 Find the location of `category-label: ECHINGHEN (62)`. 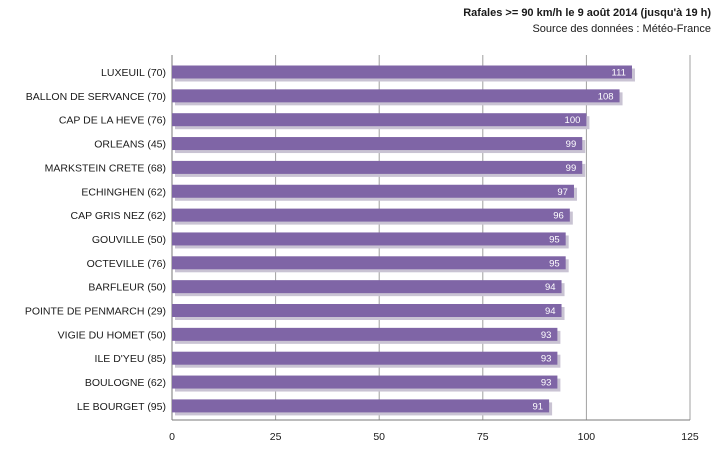

category-label: ECHINGHEN (62) is located at coordinates (123, 192).